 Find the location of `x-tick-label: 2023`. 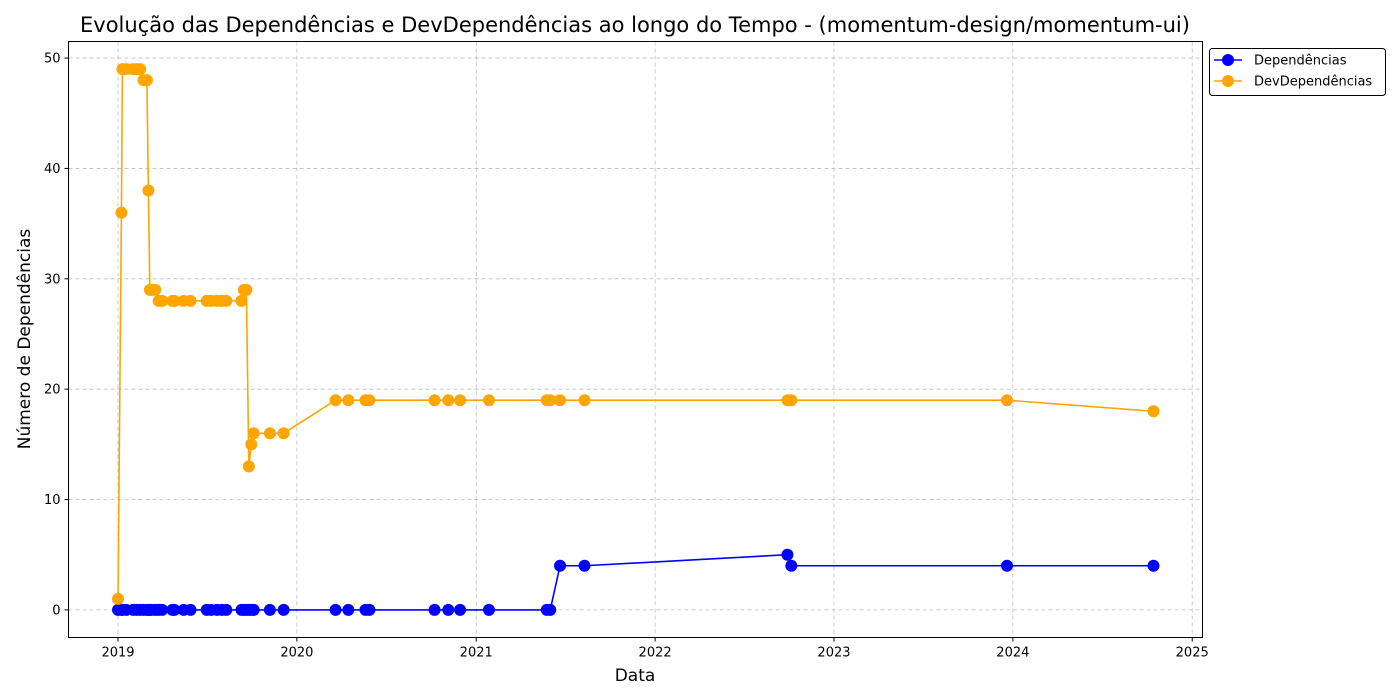

x-tick-label: 2023 is located at coordinates (833, 653).